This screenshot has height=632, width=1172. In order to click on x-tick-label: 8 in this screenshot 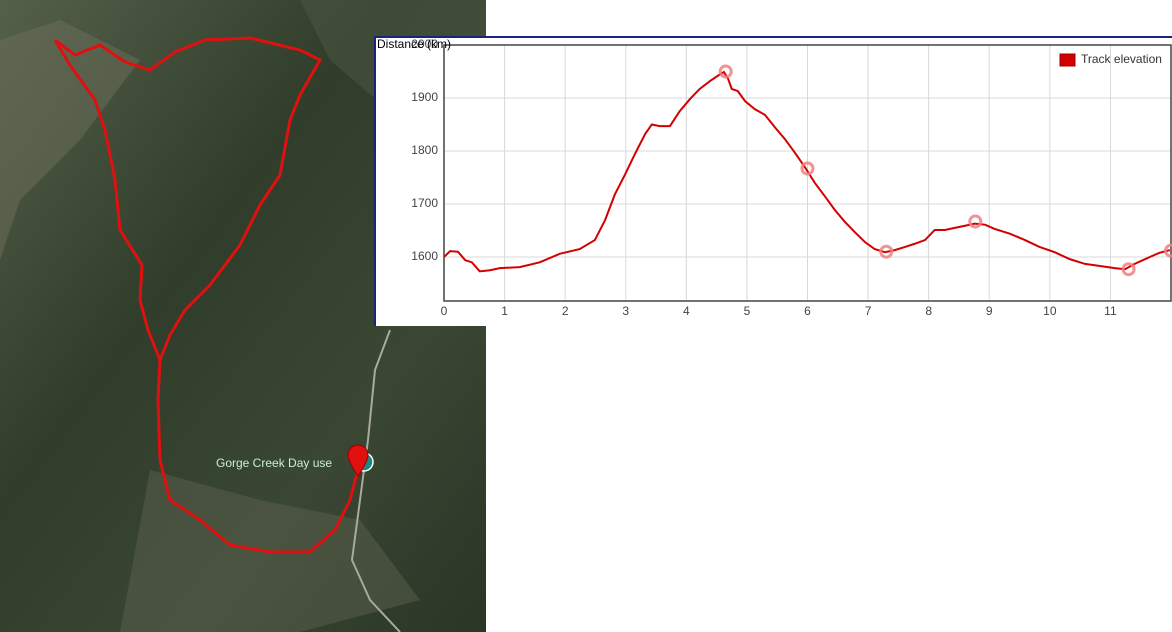, I will do `click(928, 311)`.